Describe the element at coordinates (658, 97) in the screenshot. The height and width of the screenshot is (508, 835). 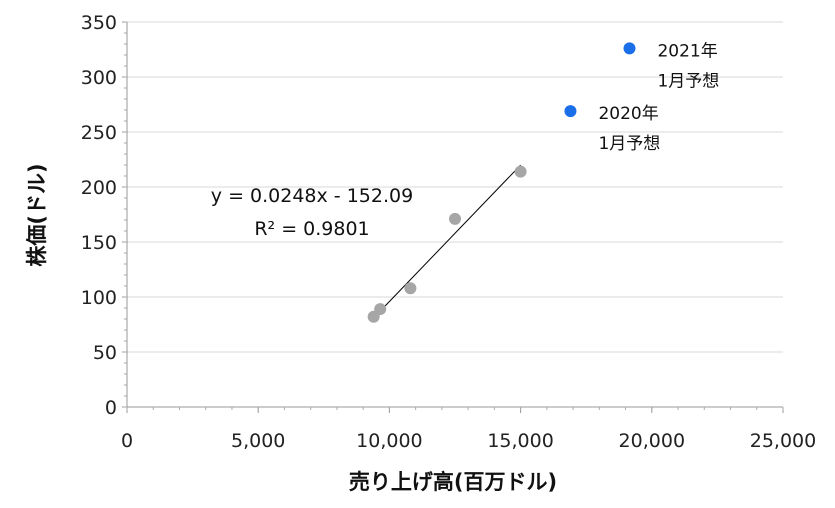
I see `point-labels: 2020年 1月予想 2021年 1月予想` at that location.